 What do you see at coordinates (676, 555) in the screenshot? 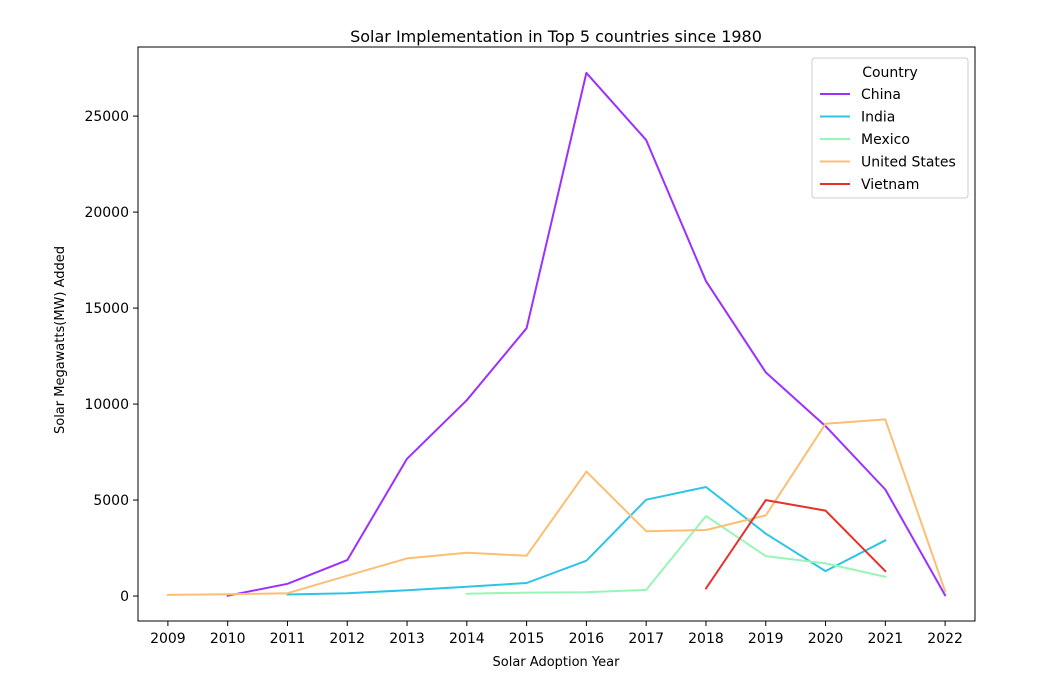
I see `series-line-mexico` at bounding box center [676, 555].